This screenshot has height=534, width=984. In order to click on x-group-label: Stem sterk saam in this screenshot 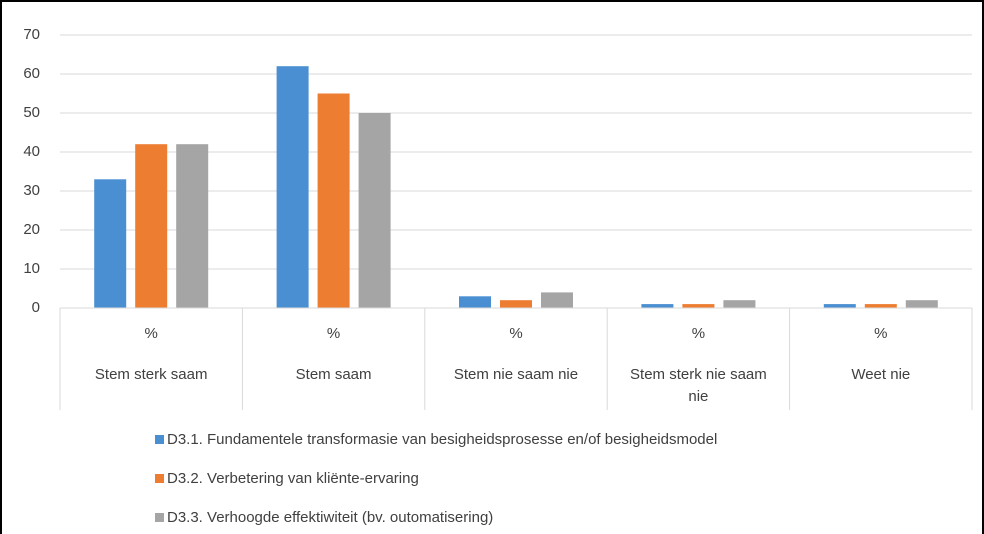, I will do `click(151, 374)`.